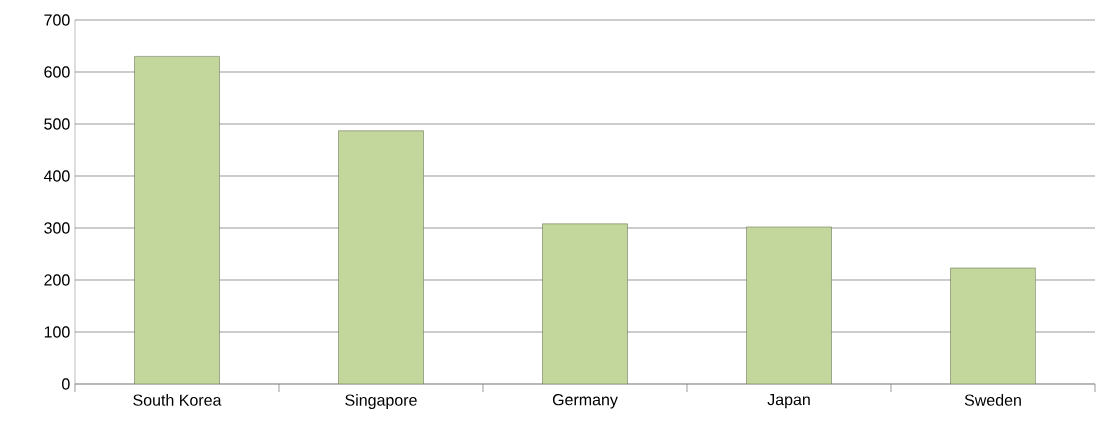 This screenshot has width=1110, height=432. I want to click on y-tick-label: 200, so click(57, 280).